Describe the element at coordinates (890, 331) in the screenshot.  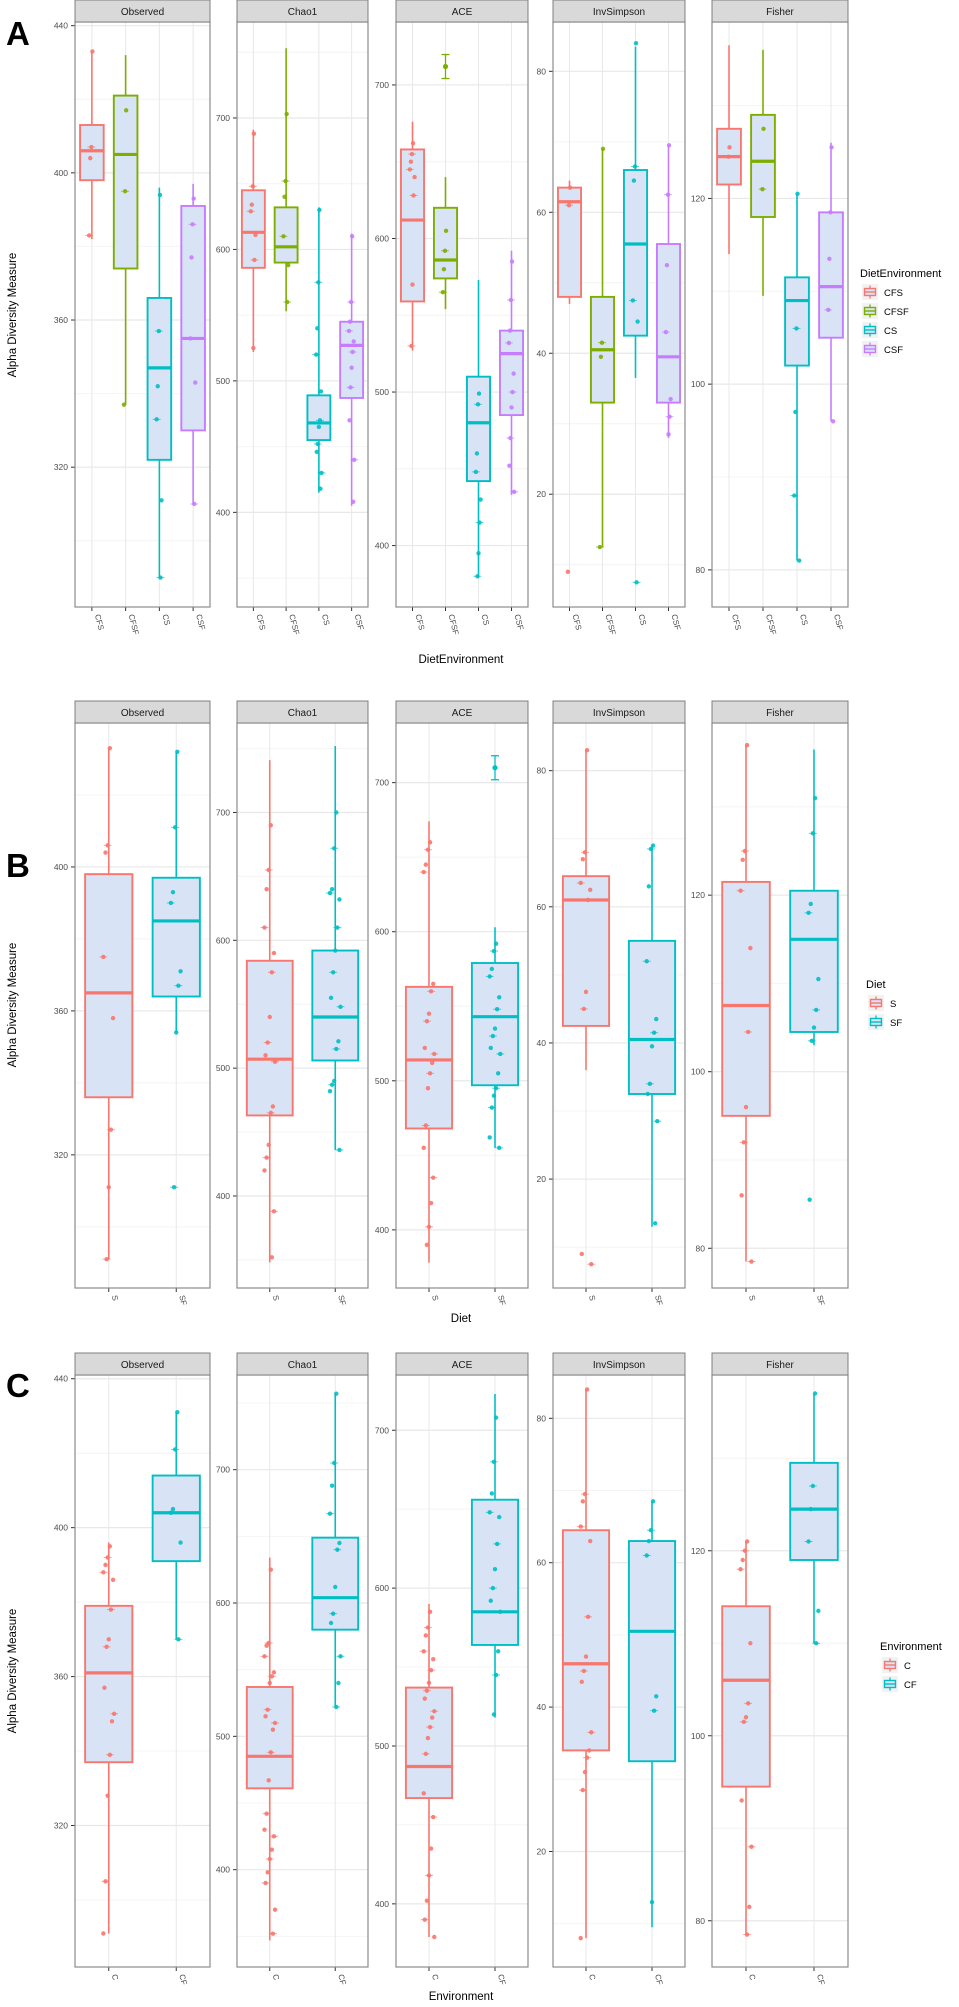
I see `legend-item-label: CS` at that location.